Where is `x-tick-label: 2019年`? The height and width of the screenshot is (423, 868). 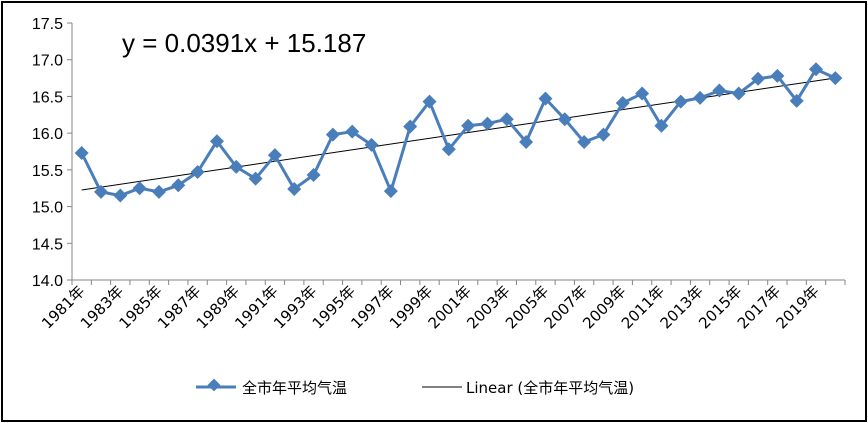
x-tick-label: 2019年 is located at coordinates (798, 307).